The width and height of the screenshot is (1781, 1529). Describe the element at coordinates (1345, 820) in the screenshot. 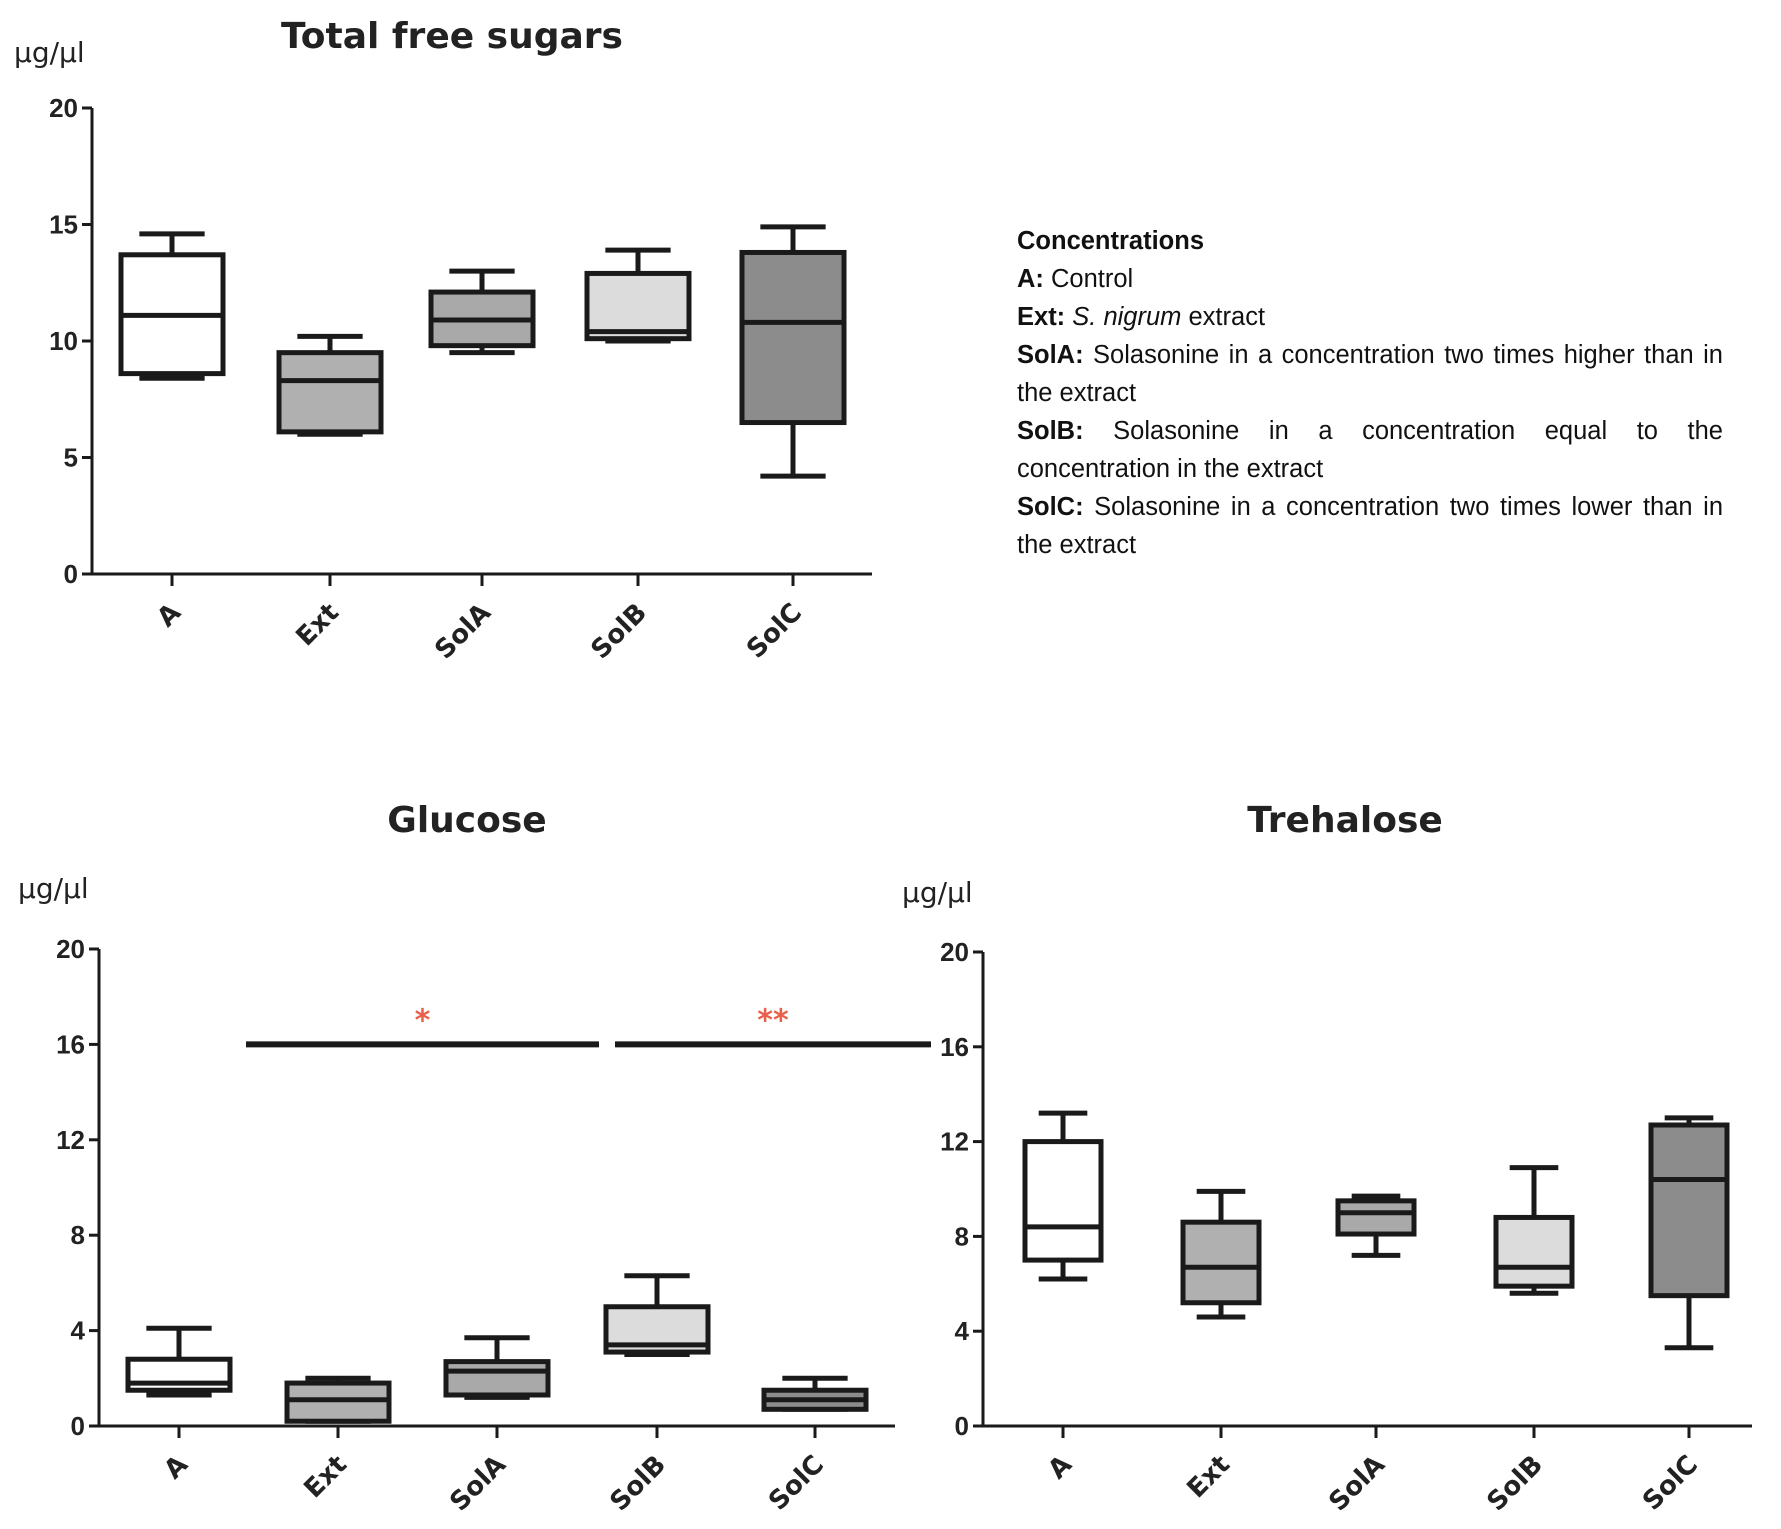

I see `chart-title: Trehalose` at that location.